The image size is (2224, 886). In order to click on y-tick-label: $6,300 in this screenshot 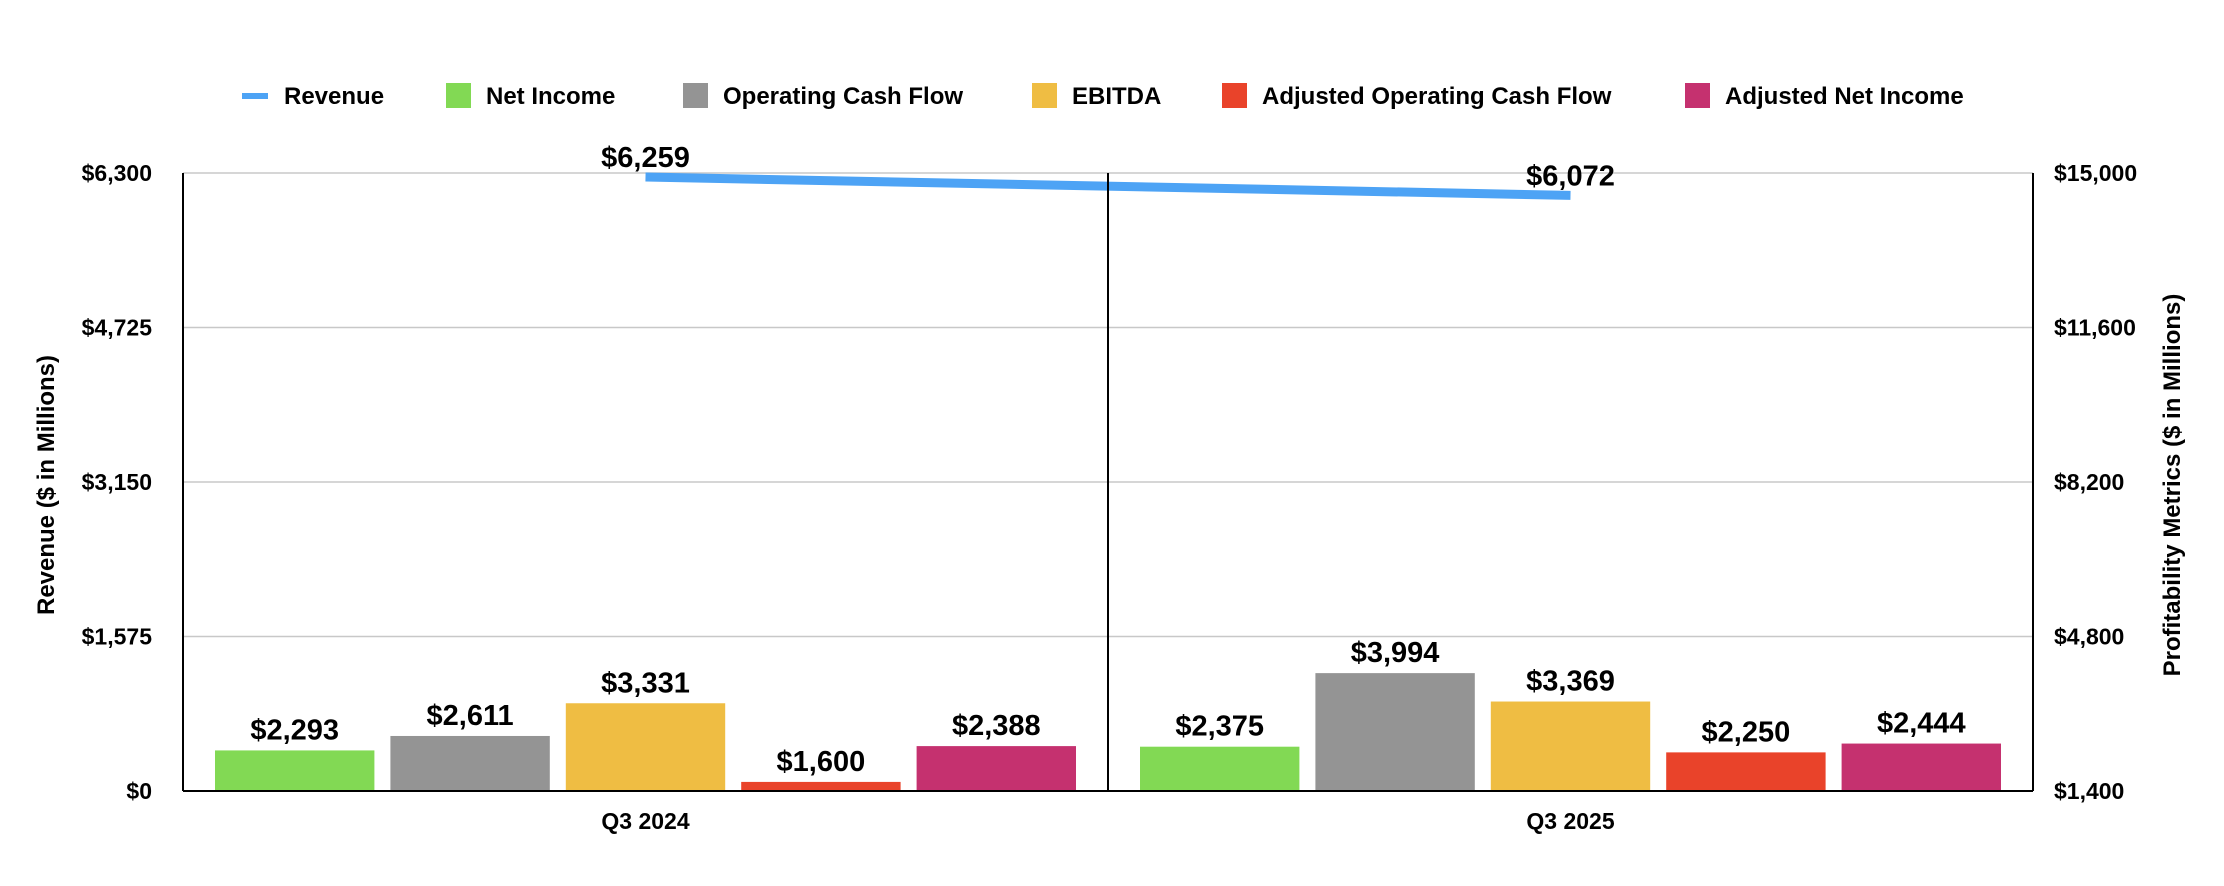, I will do `click(117, 173)`.